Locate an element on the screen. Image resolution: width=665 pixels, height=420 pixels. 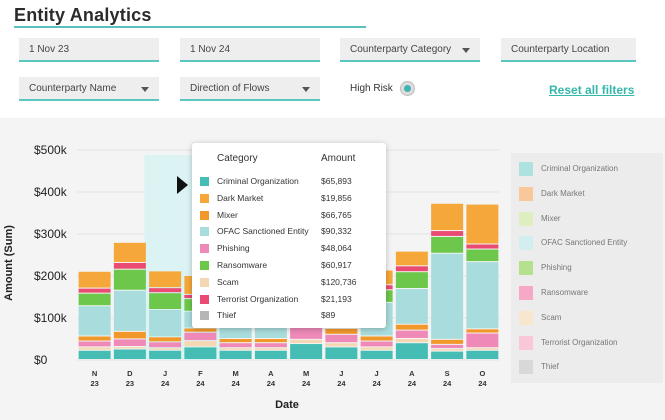
counterparty-name-dropdown: Counterparty Name is located at coordinates (89, 89).